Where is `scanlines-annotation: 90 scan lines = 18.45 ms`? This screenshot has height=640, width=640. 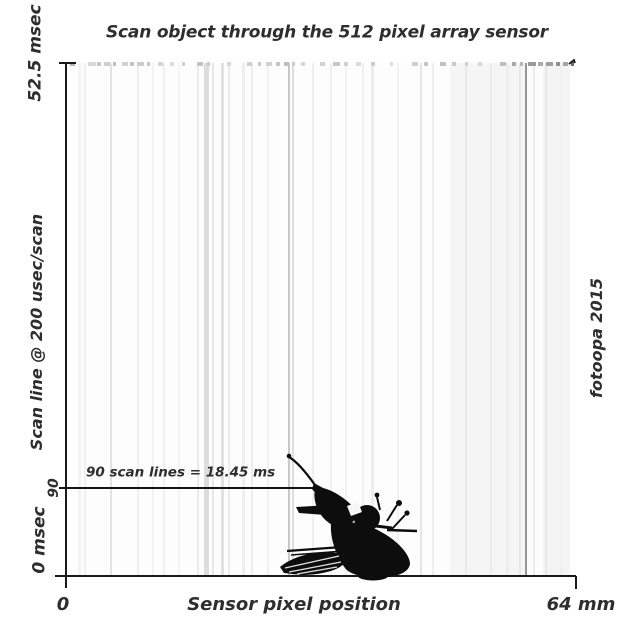
scanlines-annotation: 90 scan lines = 18.45 ms is located at coordinates (181, 472).